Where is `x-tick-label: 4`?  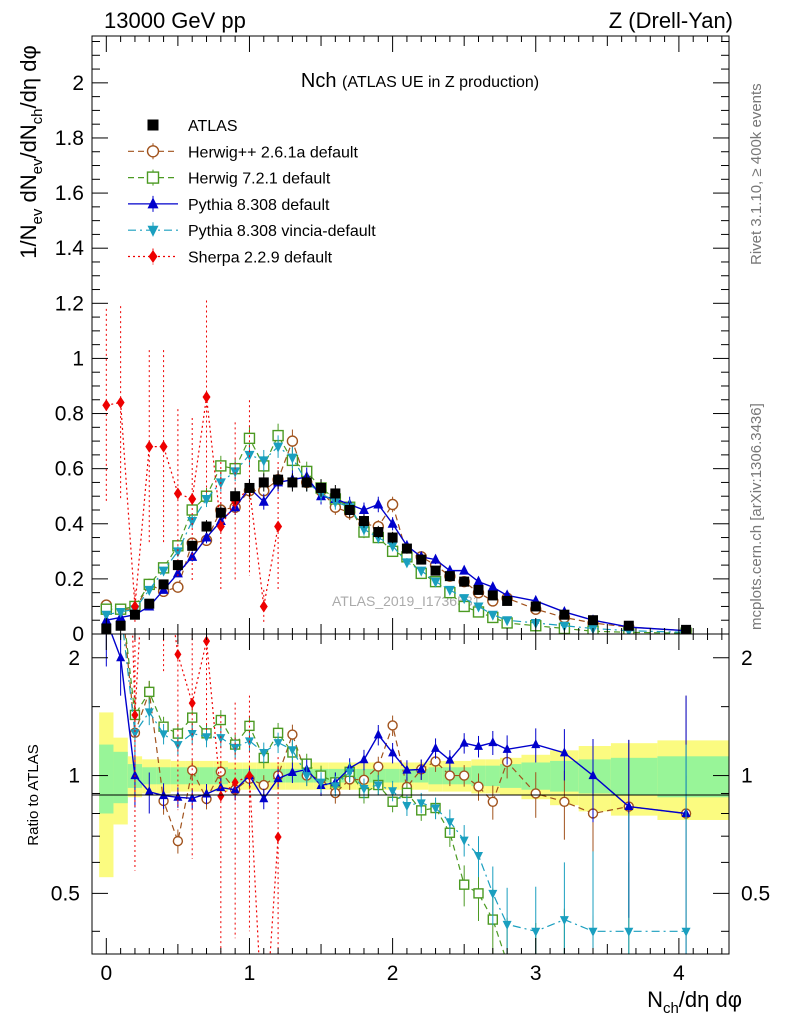
x-tick-label: 4 is located at coordinates (679, 973).